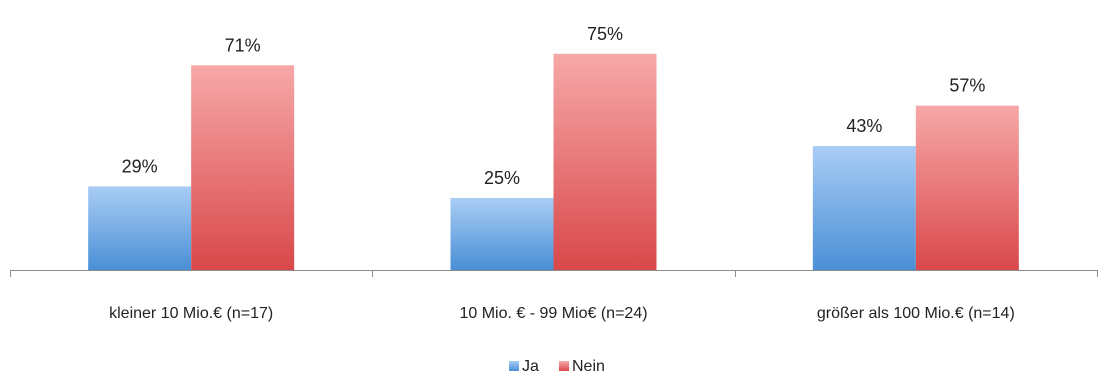 Image resolution: width=1105 pixels, height=383 pixels. I want to click on data-label-ja-3: 43%, so click(864, 126).